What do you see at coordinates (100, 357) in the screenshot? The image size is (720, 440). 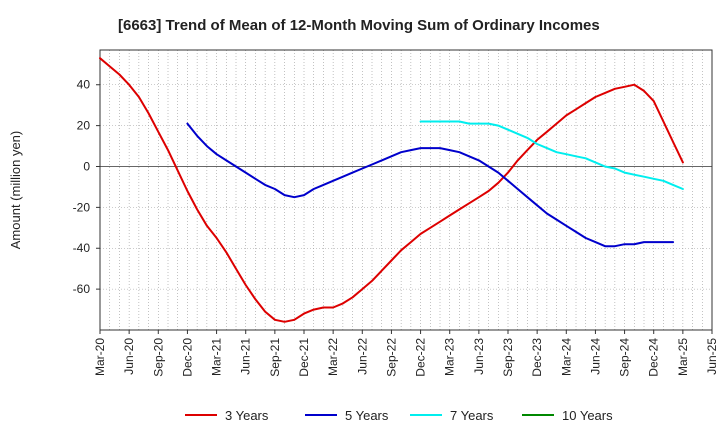 I see `x-tick-label: Mar-20` at bounding box center [100, 357].